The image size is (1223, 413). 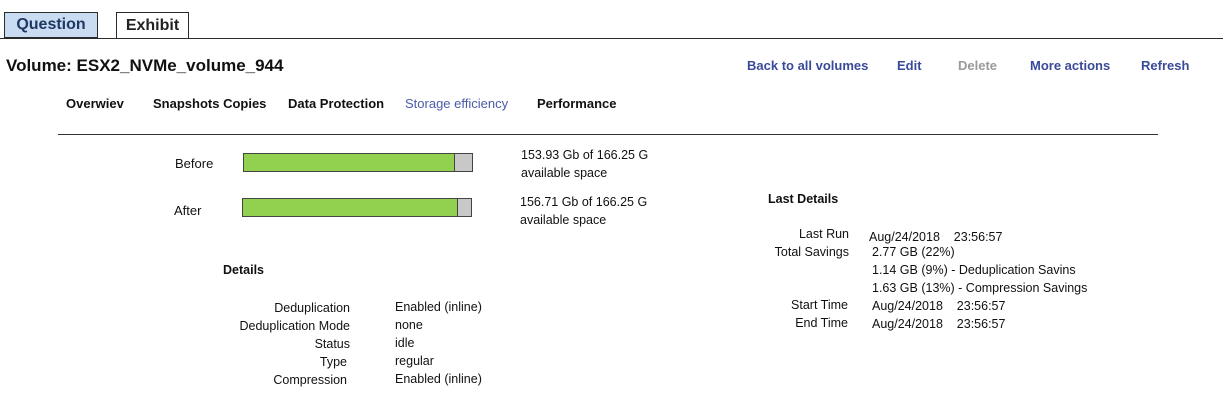 I want to click on tab-question: Question, so click(x=51, y=25).